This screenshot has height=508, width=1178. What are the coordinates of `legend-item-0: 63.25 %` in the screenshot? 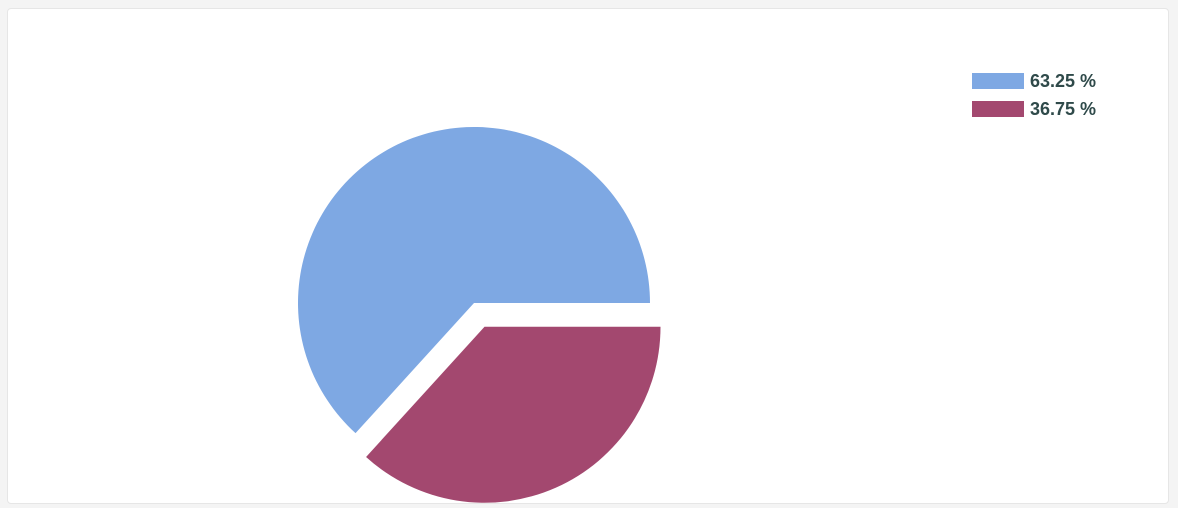 It's located at (1034, 81).